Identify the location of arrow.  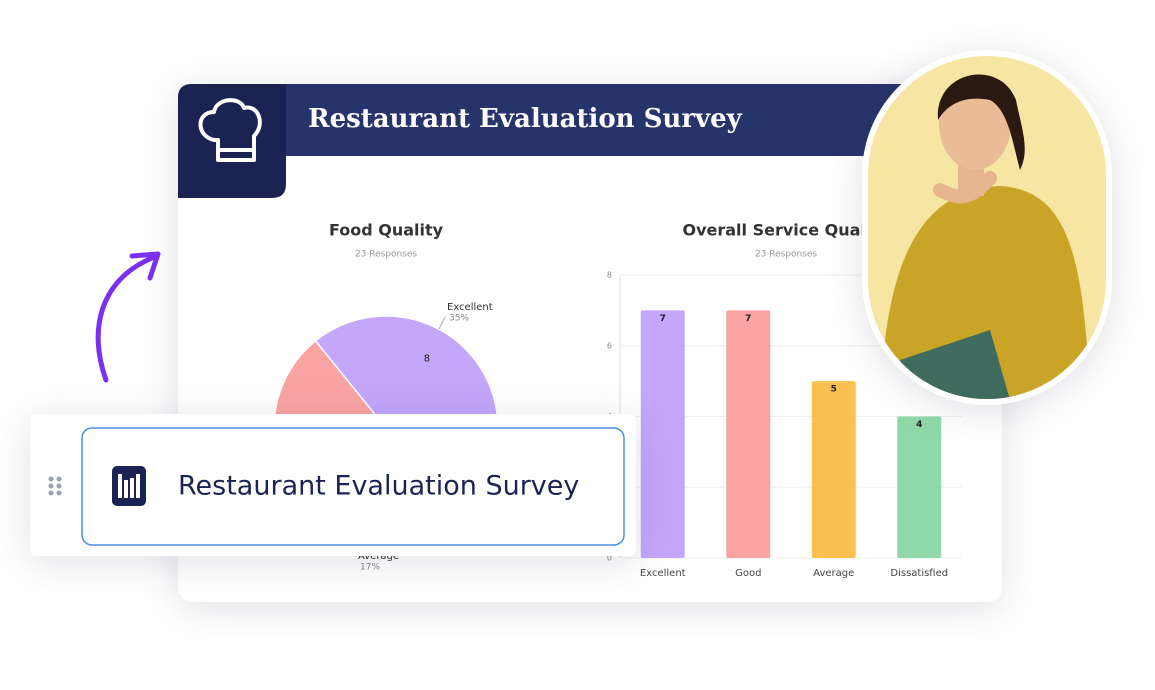
(125, 319).